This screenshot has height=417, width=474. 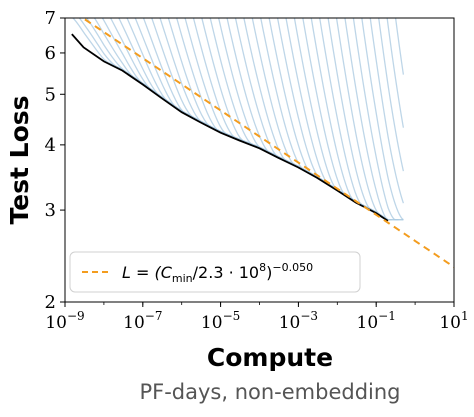 What do you see at coordinates (298, 321) in the screenshot?
I see `x-tick-label: 10⁻³` at bounding box center [298, 321].